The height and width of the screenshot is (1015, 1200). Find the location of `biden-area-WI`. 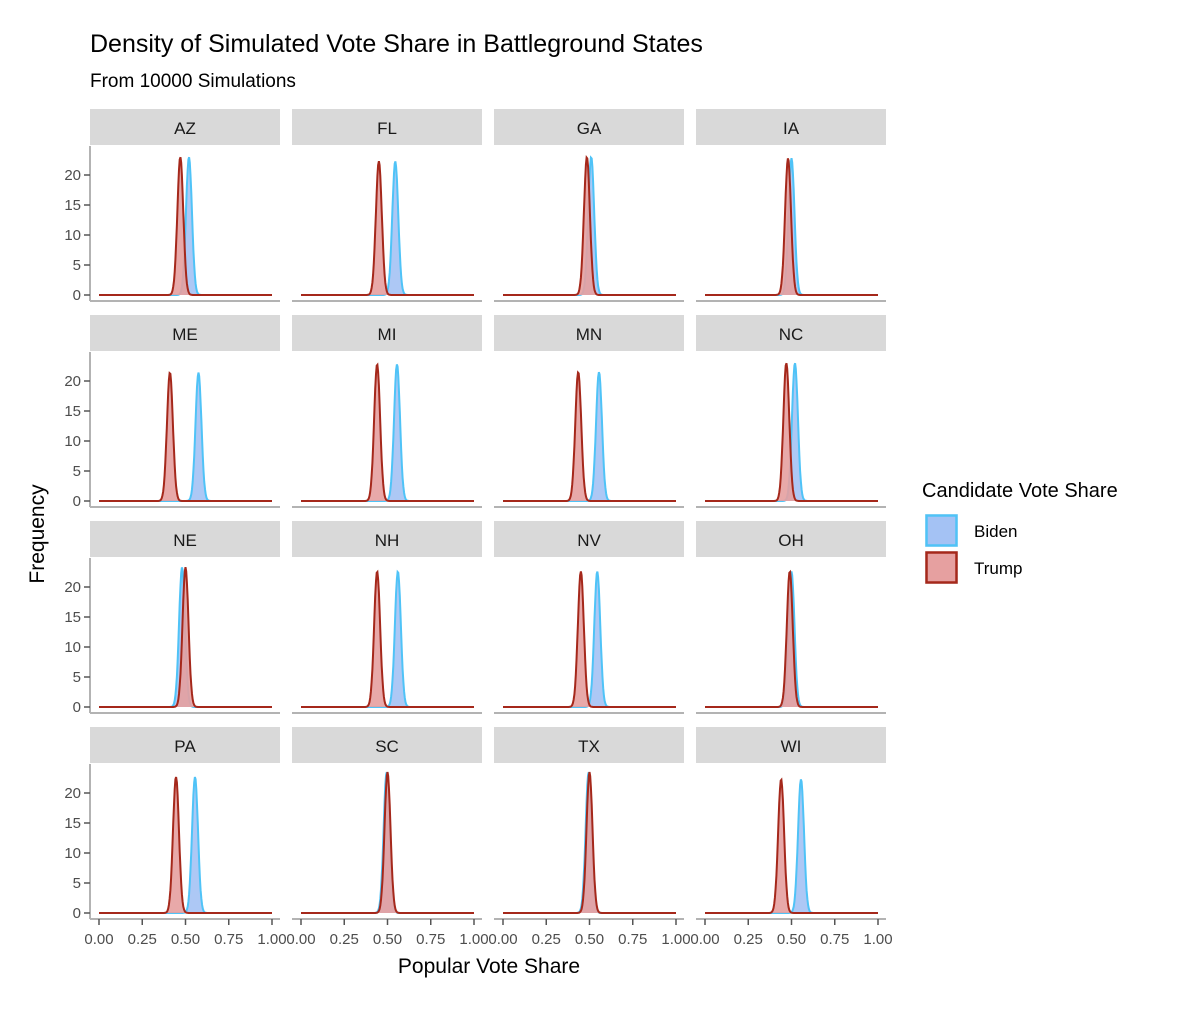

biden-area-WI is located at coordinates (791, 846).